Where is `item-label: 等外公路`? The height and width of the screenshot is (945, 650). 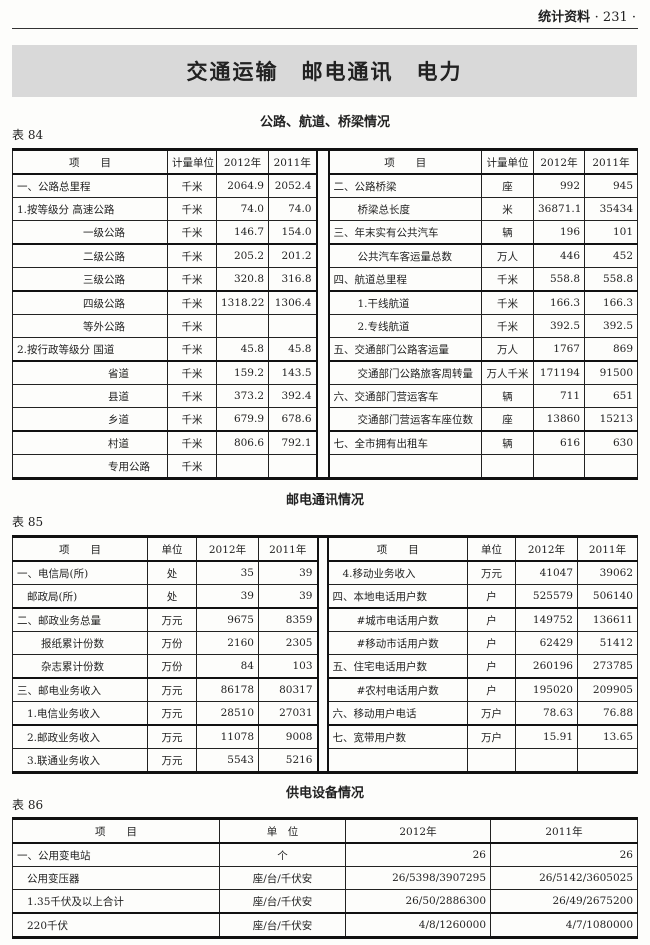
item-label: 等外公路 is located at coordinates (90, 326).